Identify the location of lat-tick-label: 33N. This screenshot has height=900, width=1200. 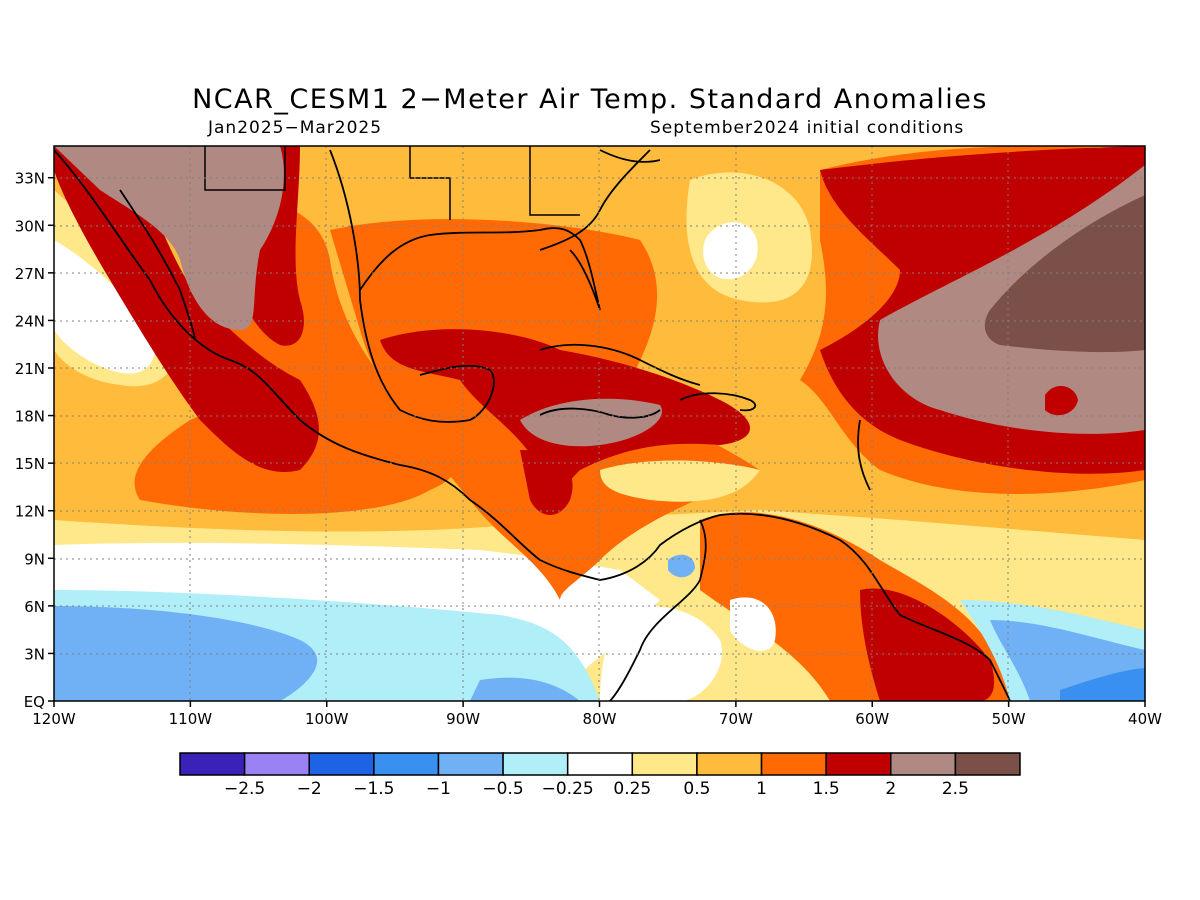
(30, 179).